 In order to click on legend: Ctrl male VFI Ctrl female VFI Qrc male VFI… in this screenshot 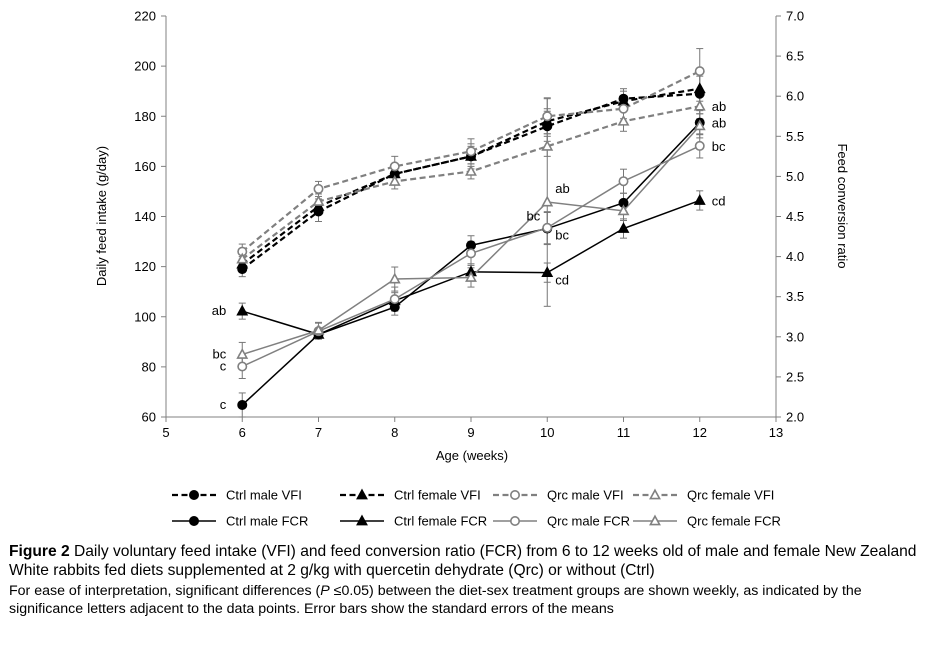, I will do `click(476, 508)`.